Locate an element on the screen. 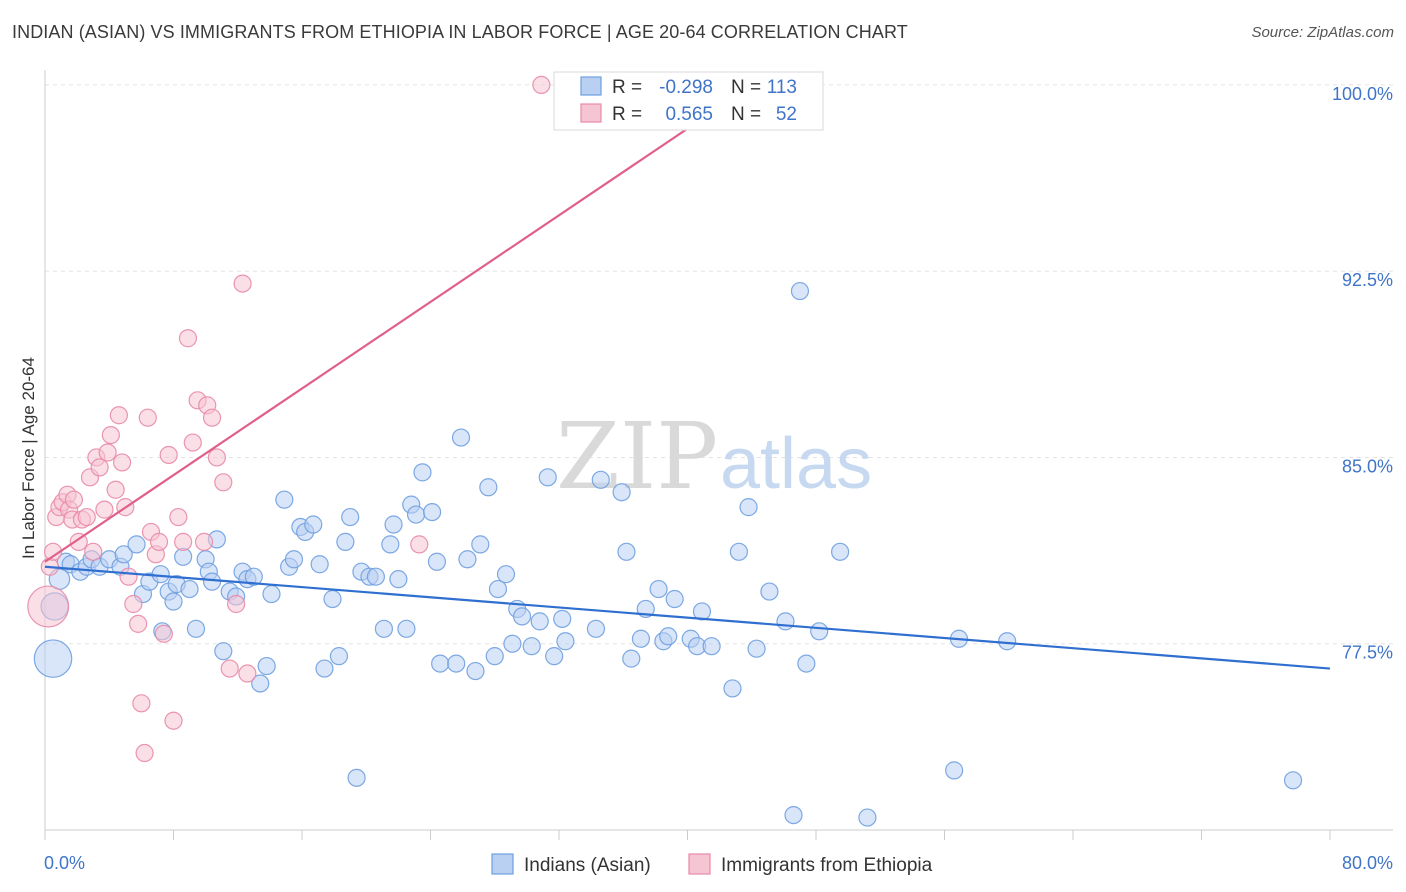 This screenshot has height=892, width=1406. y-tick-labels: 77.5% 85.0% 92.5% 100.0% is located at coordinates (1362, 373).